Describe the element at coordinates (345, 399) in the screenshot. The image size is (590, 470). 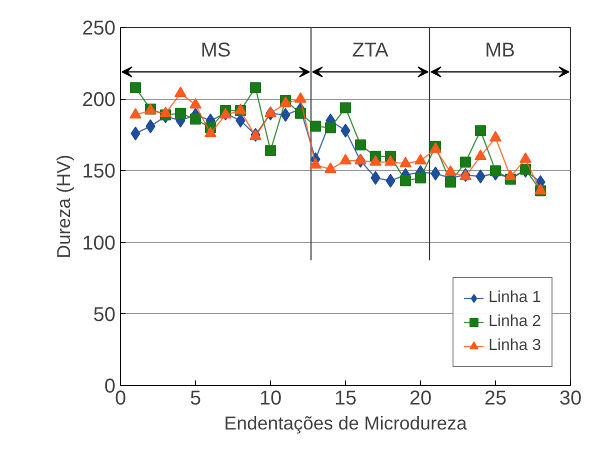
I see `x-tick-label: 15` at that location.